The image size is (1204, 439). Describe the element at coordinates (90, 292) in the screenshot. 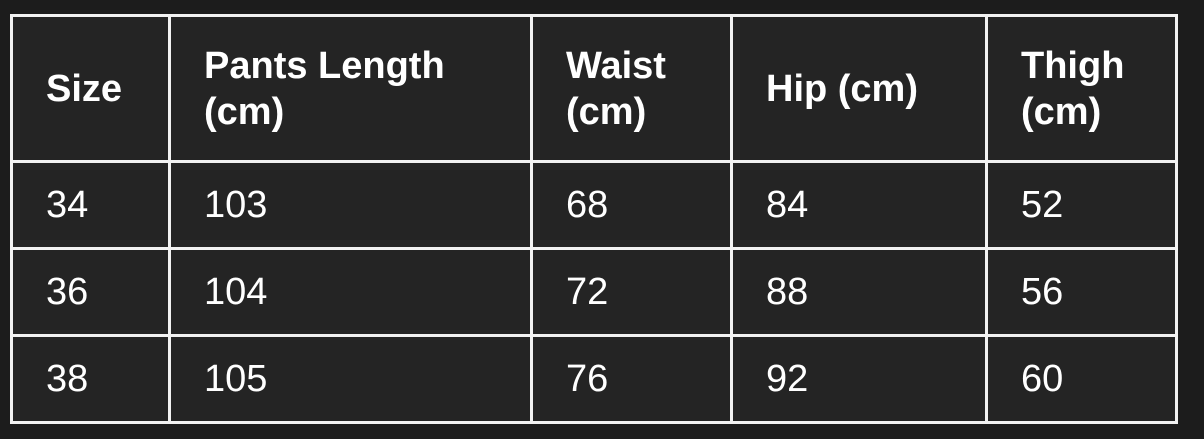

I see `table-cell: 36` at that location.